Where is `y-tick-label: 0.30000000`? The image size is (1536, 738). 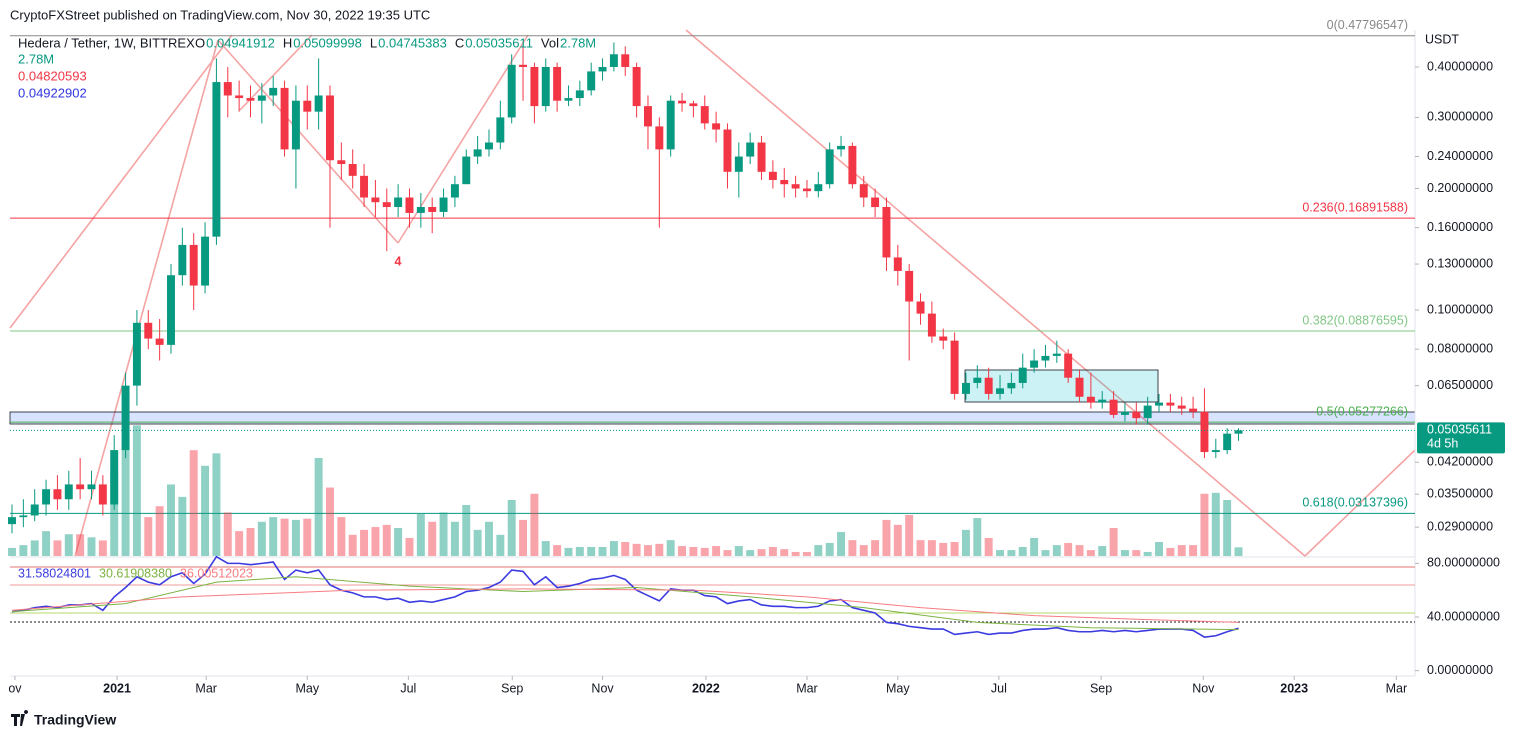
y-tick-label: 0.30000000 is located at coordinates (1460, 117).